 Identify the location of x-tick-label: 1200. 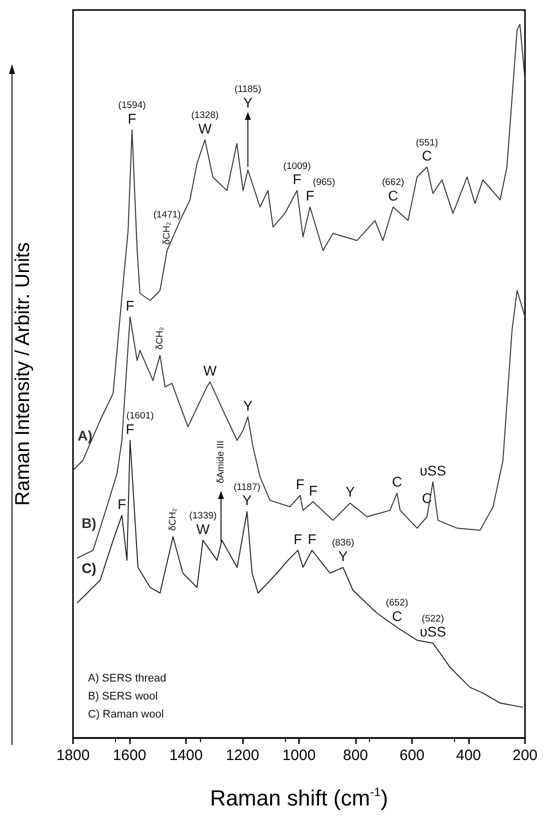
(243, 755).